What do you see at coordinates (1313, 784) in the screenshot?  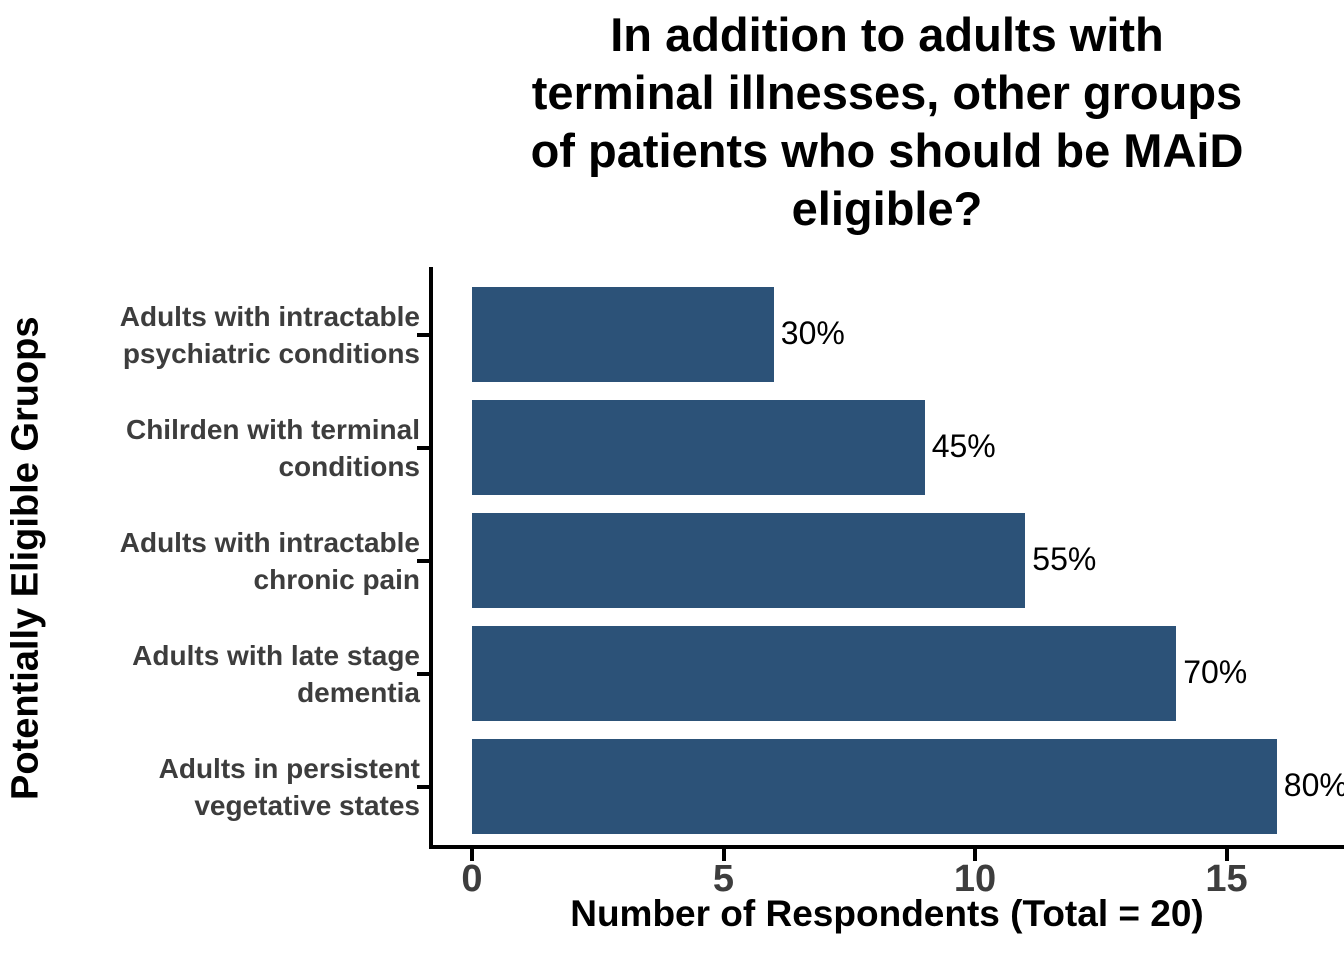 I see `bar-value-label: 80%` at bounding box center [1313, 784].